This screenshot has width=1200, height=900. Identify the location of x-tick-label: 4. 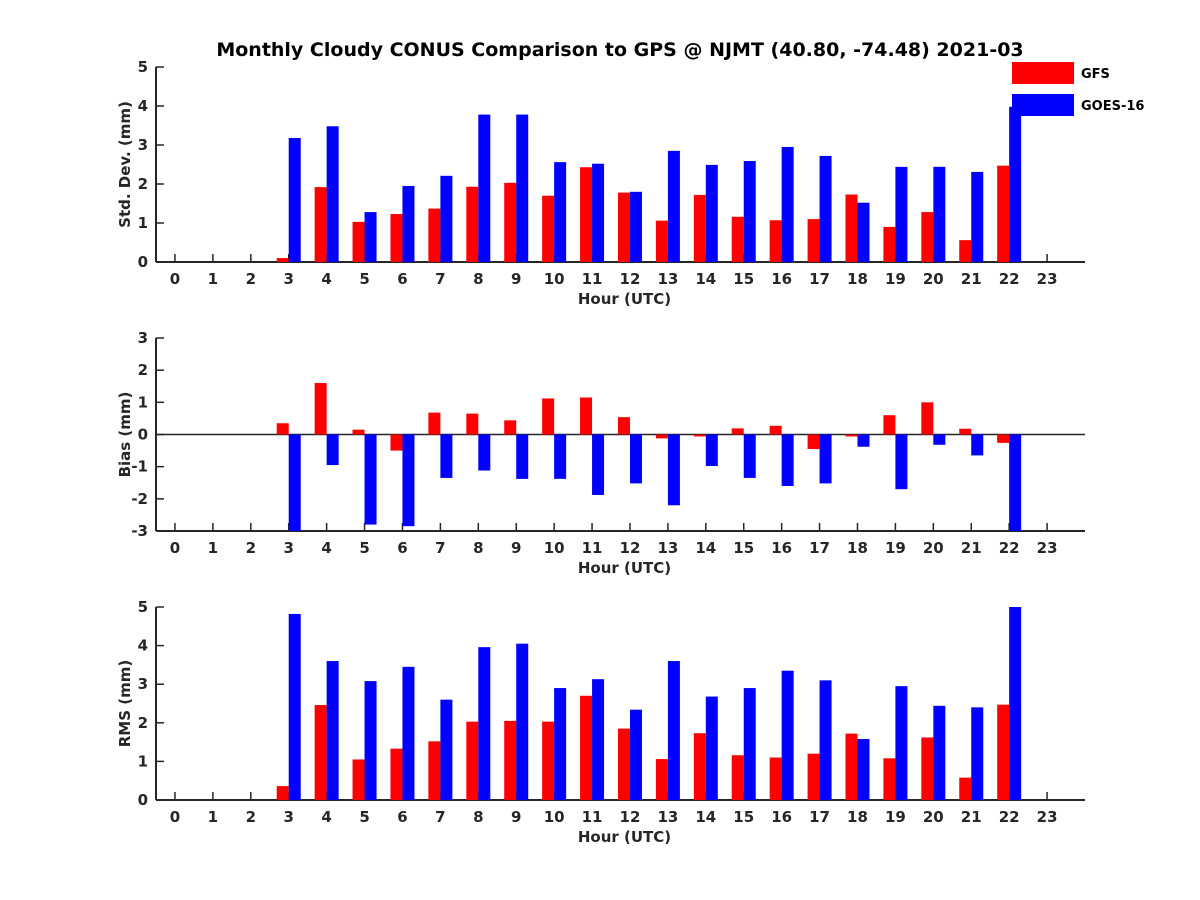
(326, 817).